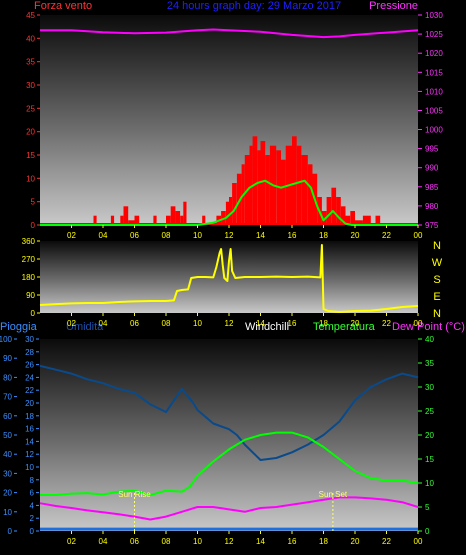 The image size is (466, 555). Describe the element at coordinates (29, 467) in the screenshot. I see `rain-tick: 10` at that location.